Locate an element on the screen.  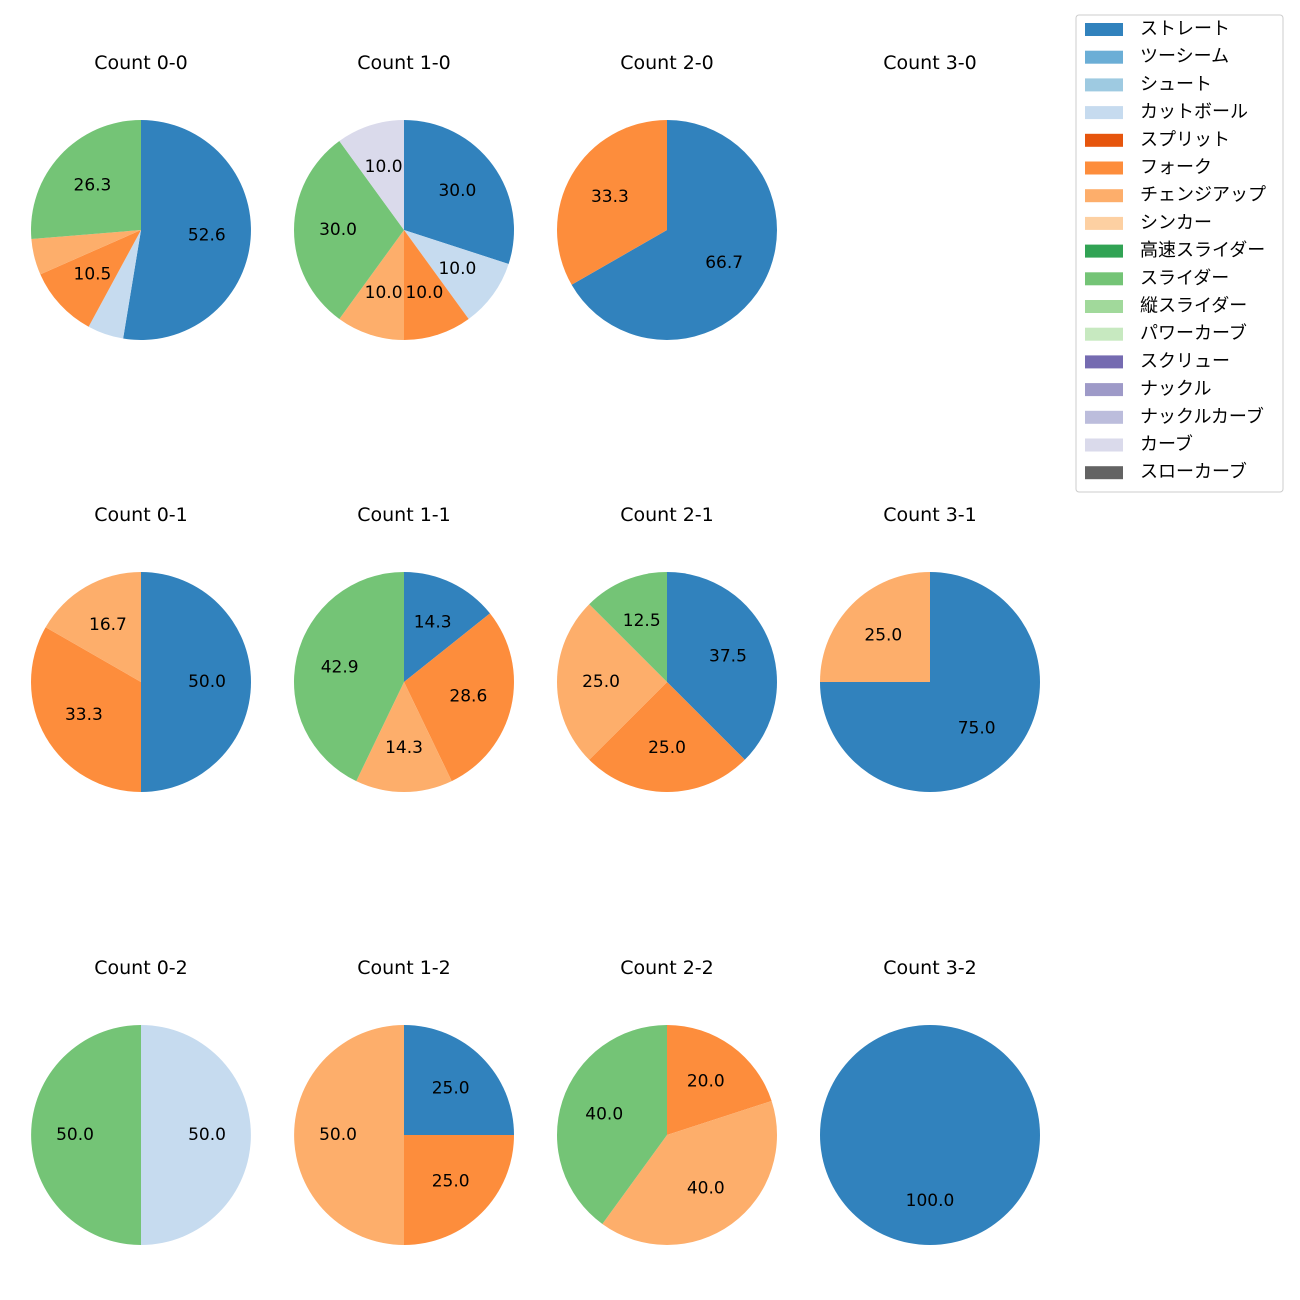
legend-entry: ストレート is located at coordinates (1157, 29).